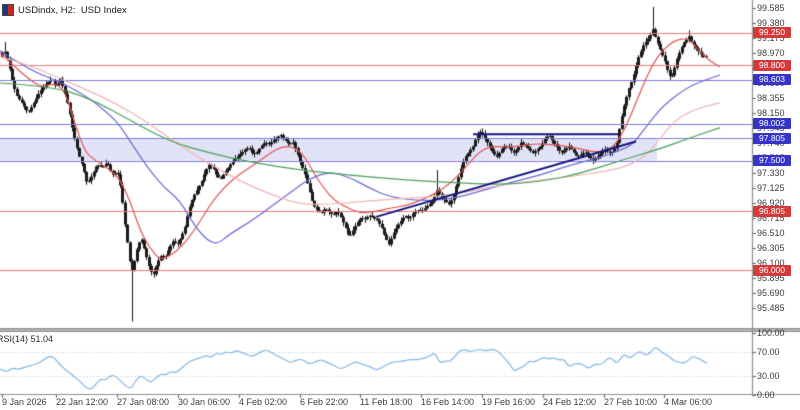  Describe the element at coordinates (771, 113) in the screenshot. I see `price-tick-label: 98.150` at that location.